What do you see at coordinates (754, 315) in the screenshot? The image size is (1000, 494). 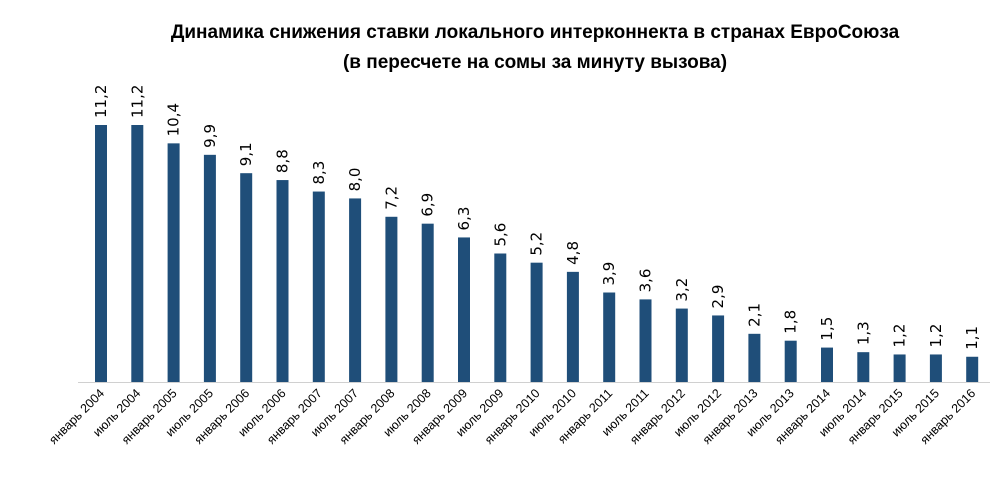 I see `data-label: 2,1` at bounding box center [754, 315].